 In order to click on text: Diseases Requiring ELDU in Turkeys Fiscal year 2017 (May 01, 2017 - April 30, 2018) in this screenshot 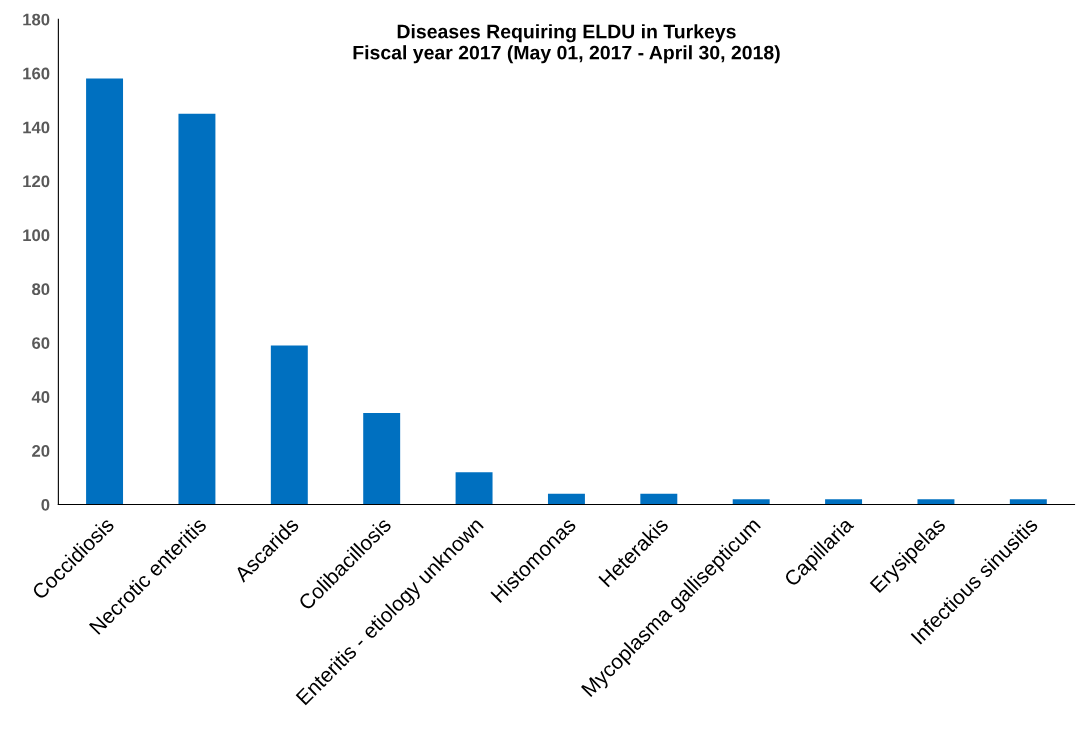, I will do `click(566, 44)`.